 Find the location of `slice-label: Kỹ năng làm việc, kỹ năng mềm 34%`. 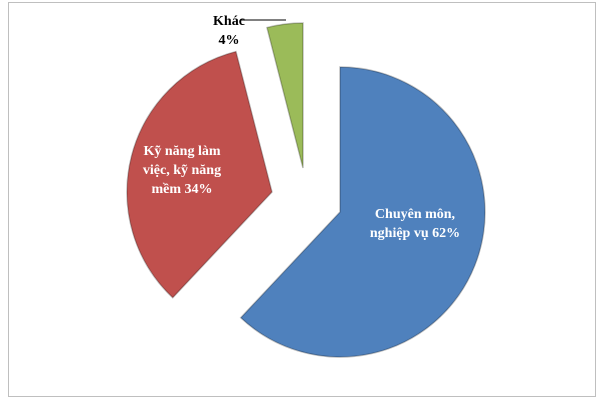

slice-label: Kỹ năng làm việc, kỹ năng mềm 34% is located at coordinates (182, 170).